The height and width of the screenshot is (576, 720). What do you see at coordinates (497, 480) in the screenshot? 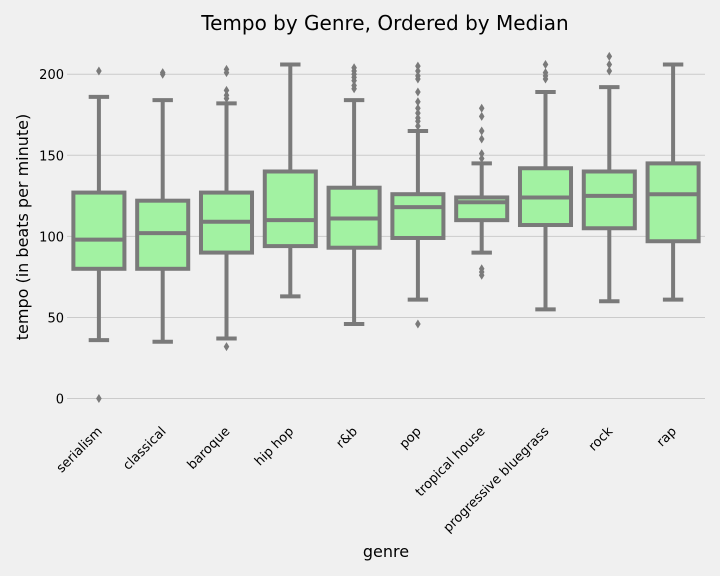
I see `x-tick-label: progressive bluegrass` at bounding box center [497, 480].